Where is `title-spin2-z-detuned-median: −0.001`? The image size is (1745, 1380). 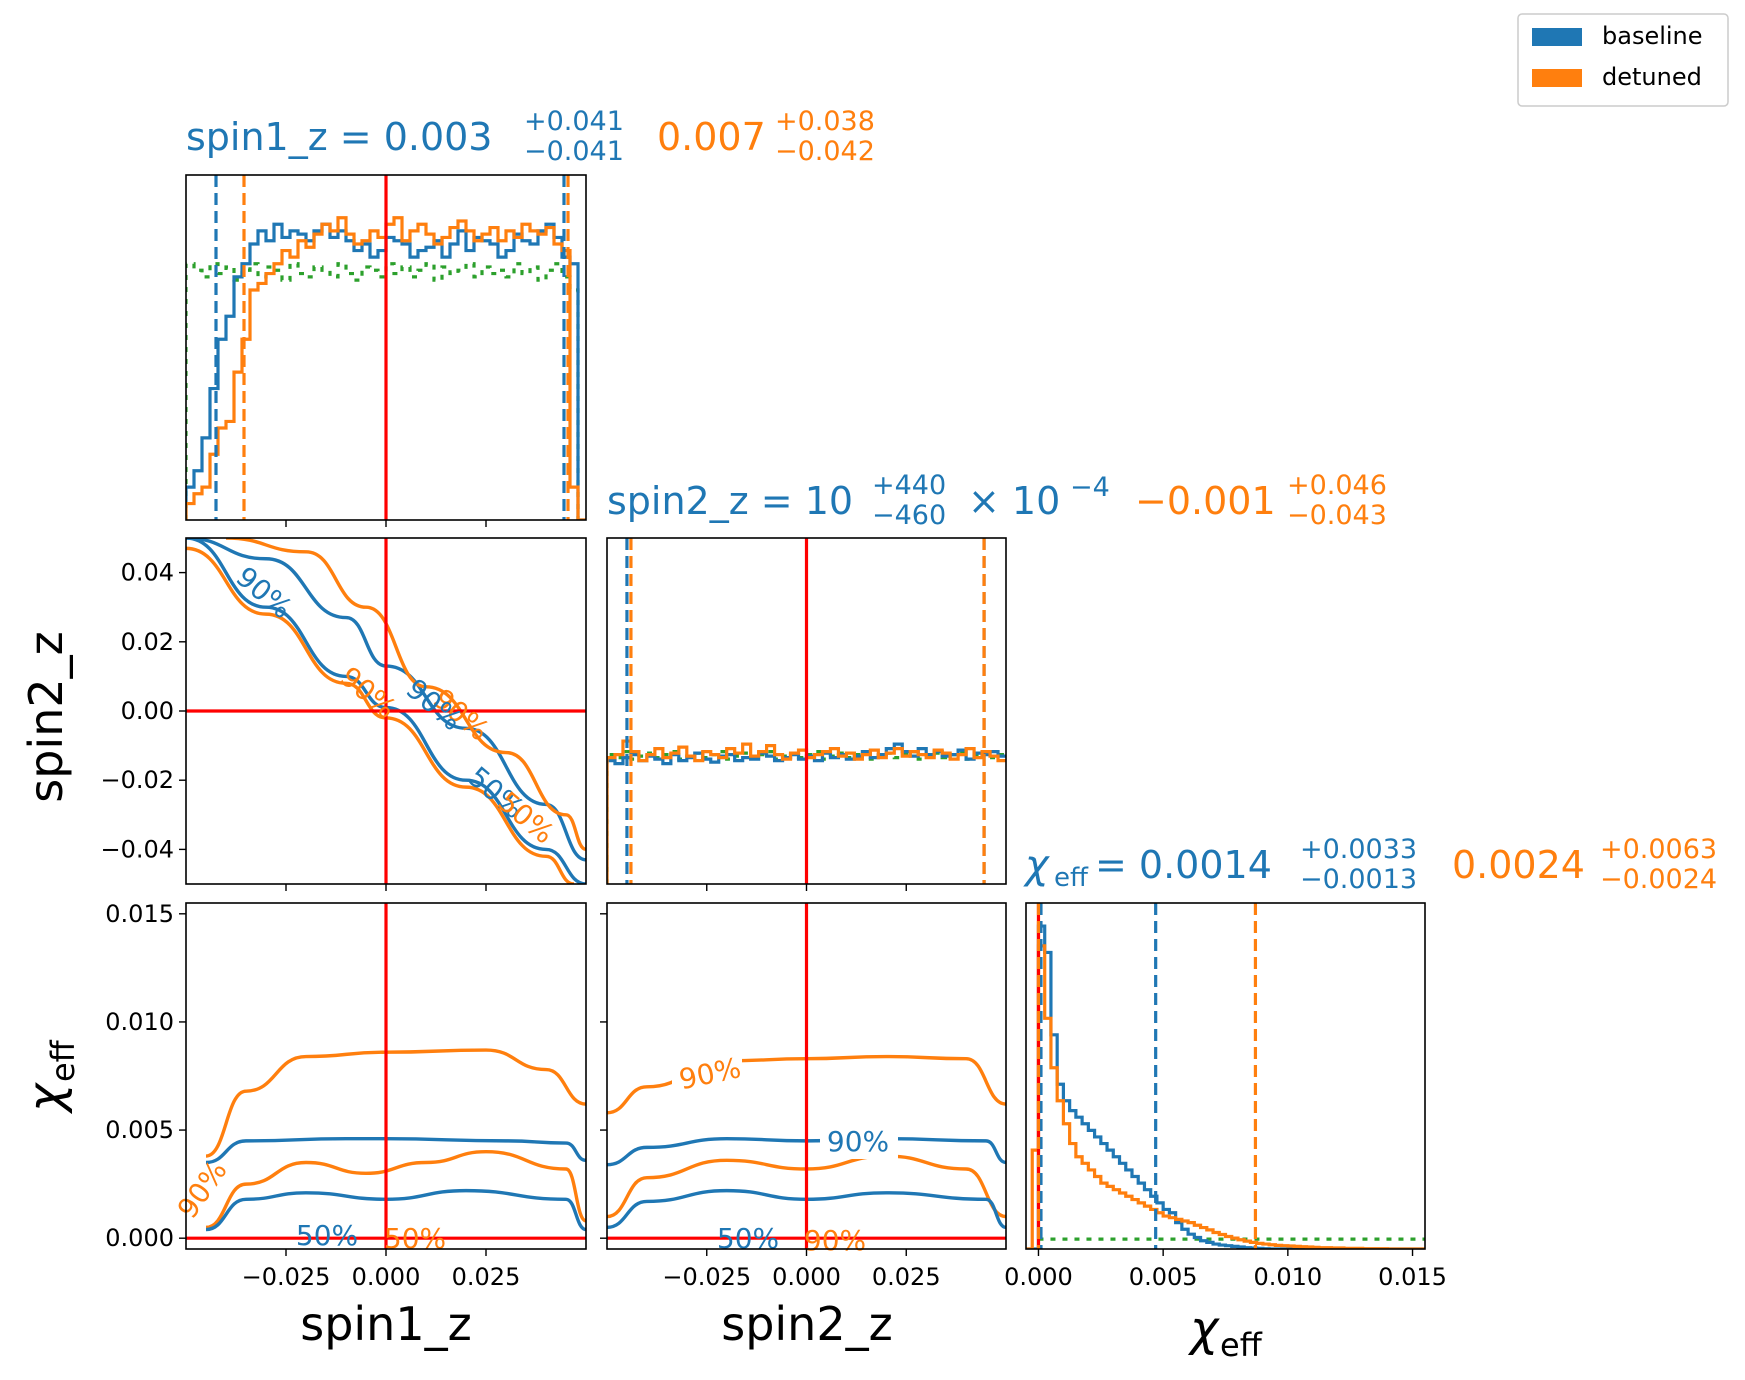 title-spin2-z-detuned-median: −0.001 is located at coordinates (1205, 501).